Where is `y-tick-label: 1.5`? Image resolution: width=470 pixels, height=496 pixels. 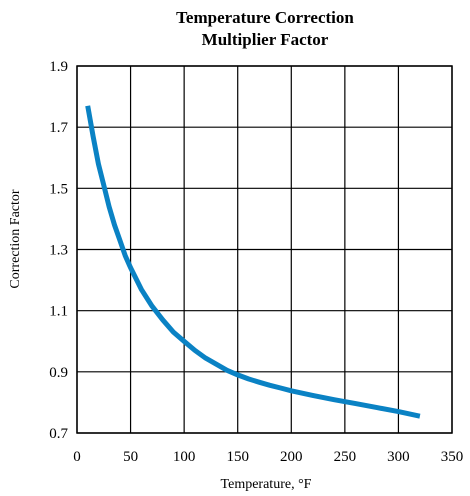 y-tick-label: 1.5 is located at coordinates (58, 189).